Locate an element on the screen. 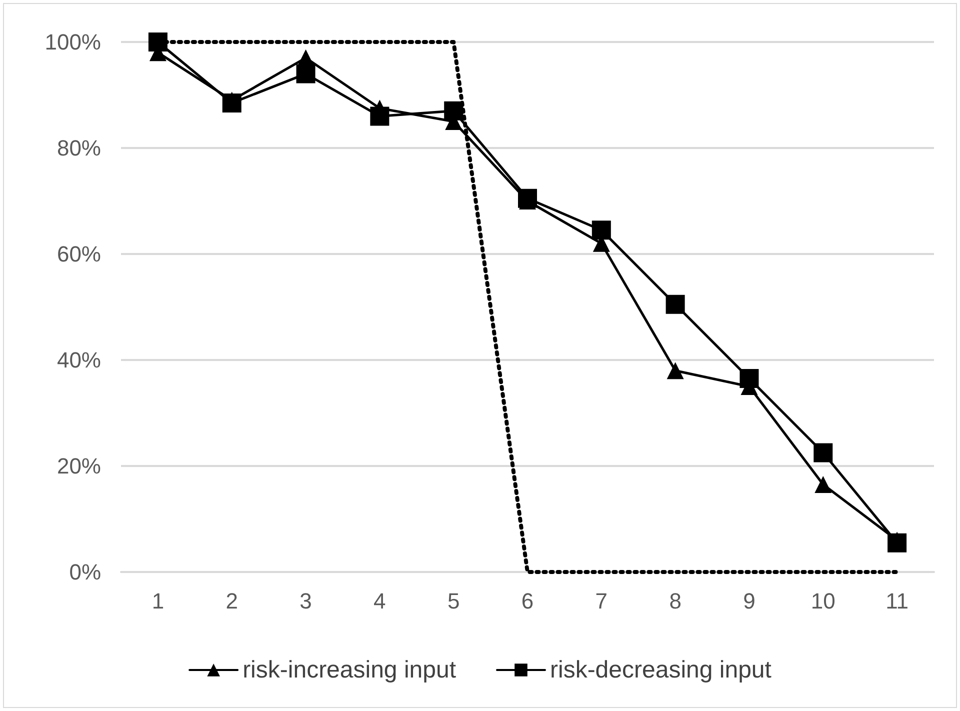 This screenshot has width=960, height=711. x-tick-label: 3 is located at coordinates (306, 601).